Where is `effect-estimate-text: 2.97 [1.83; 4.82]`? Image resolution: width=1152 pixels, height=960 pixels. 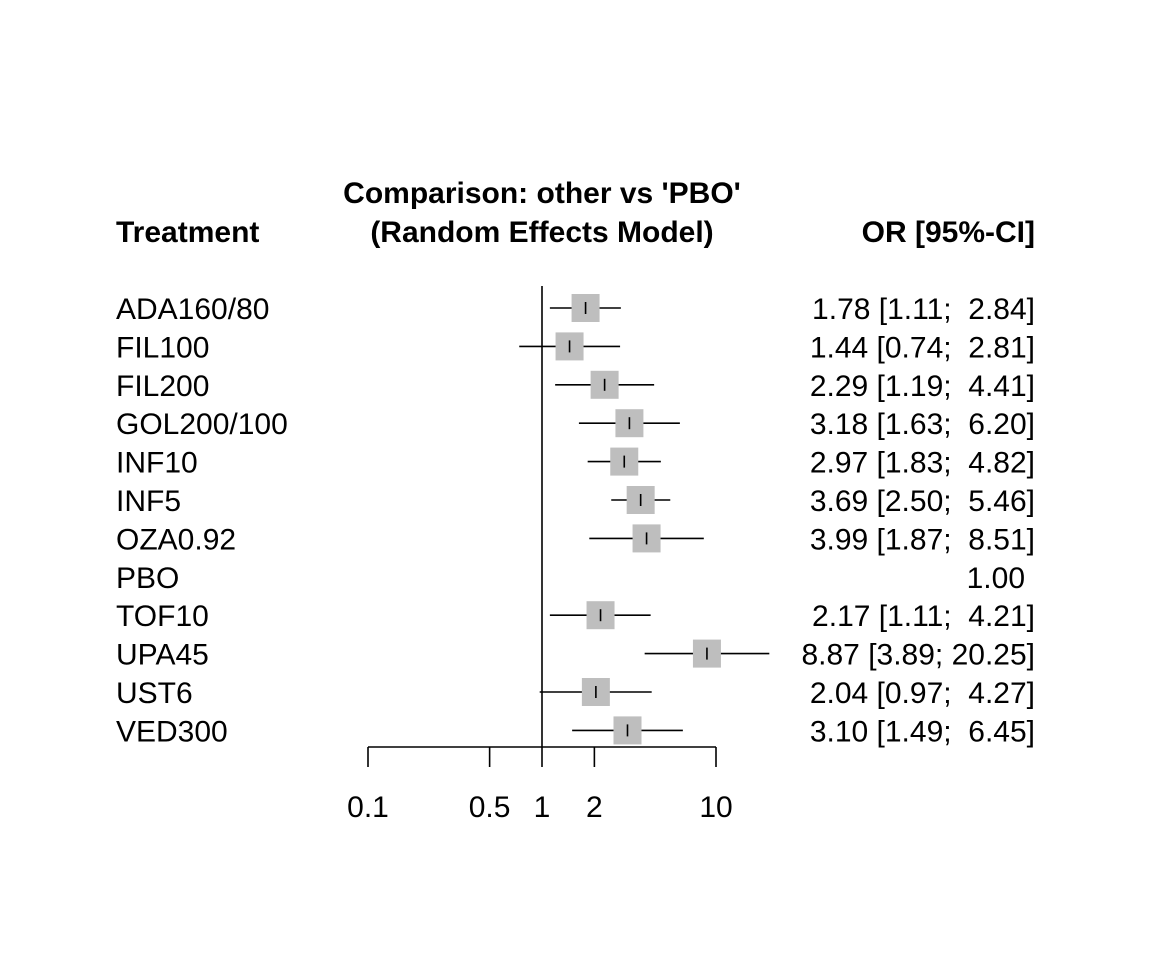 effect-estimate-text: 2.97 [1.83; 4.82] is located at coordinates (922, 463).